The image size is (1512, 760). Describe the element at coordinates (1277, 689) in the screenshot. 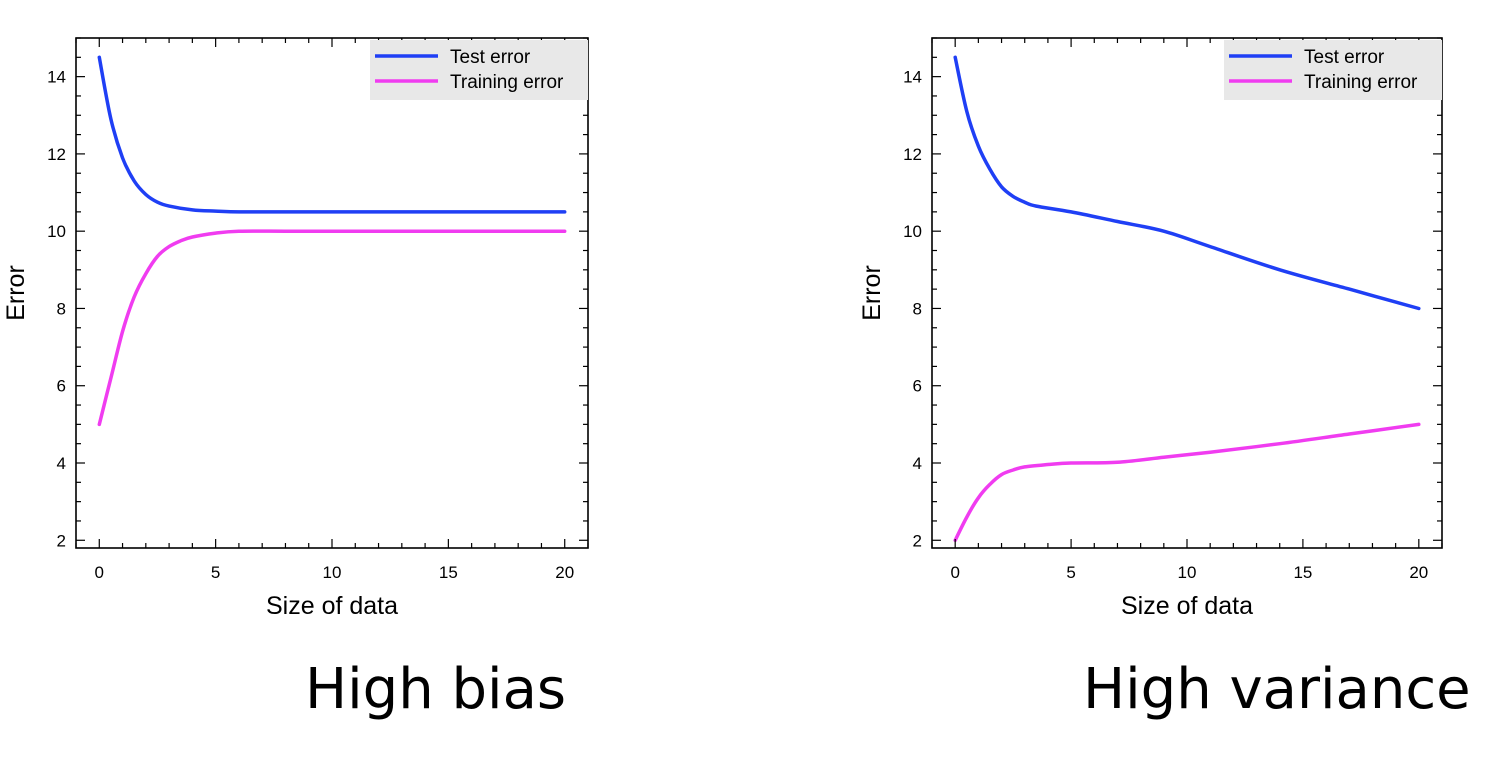

I see `chart-caption: High variance` at that location.